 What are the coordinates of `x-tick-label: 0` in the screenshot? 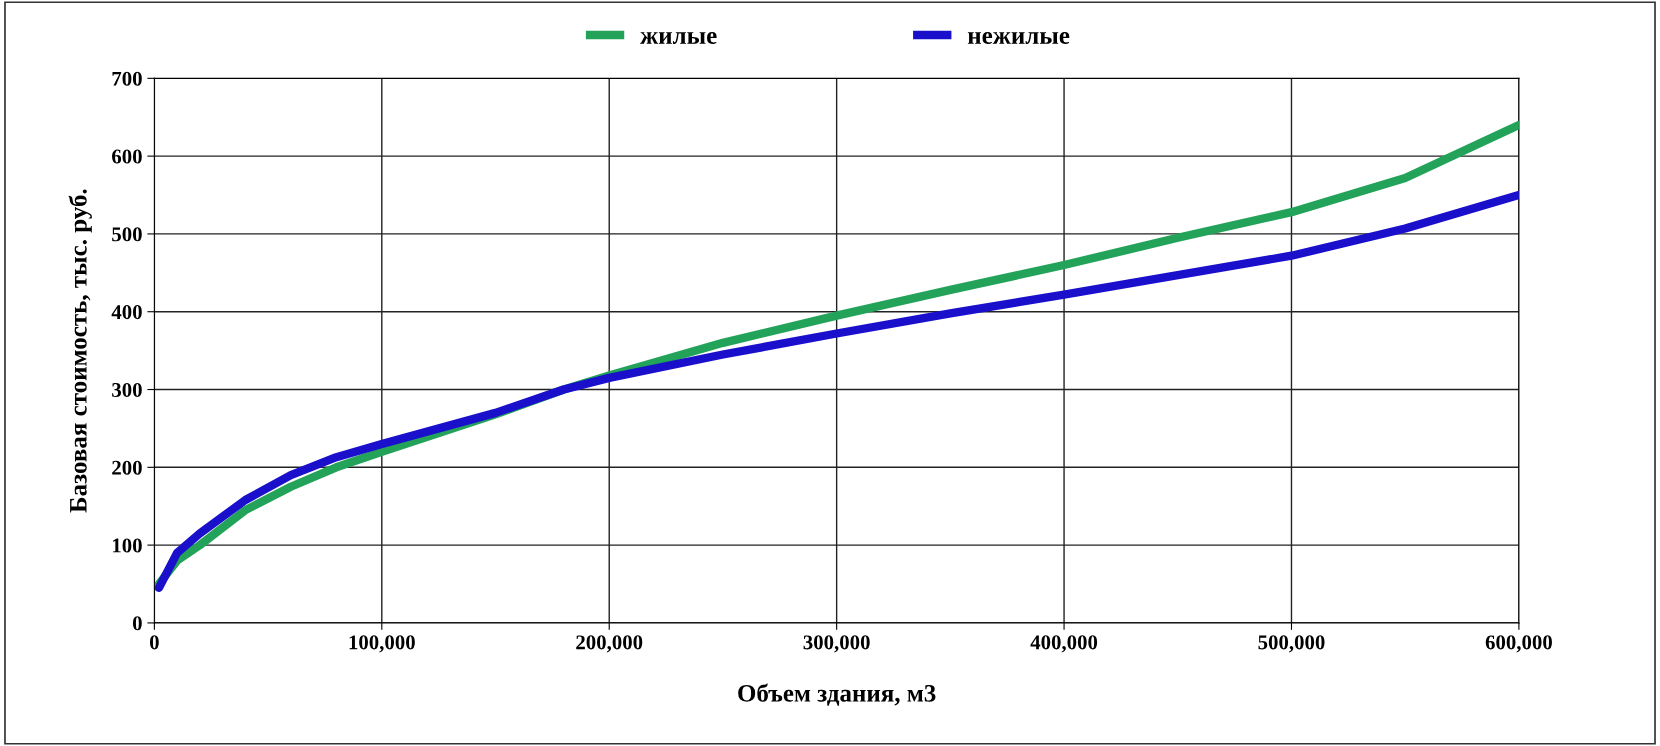 It's located at (154, 642).